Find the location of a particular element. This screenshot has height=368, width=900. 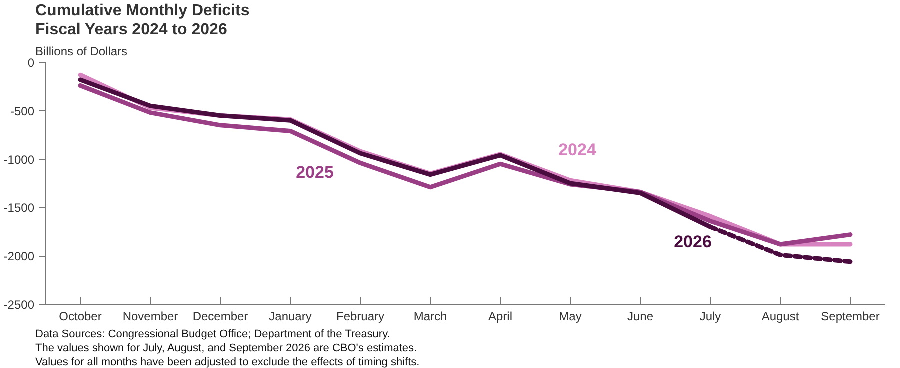

x-tick-label: November is located at coordinates (150, 317).